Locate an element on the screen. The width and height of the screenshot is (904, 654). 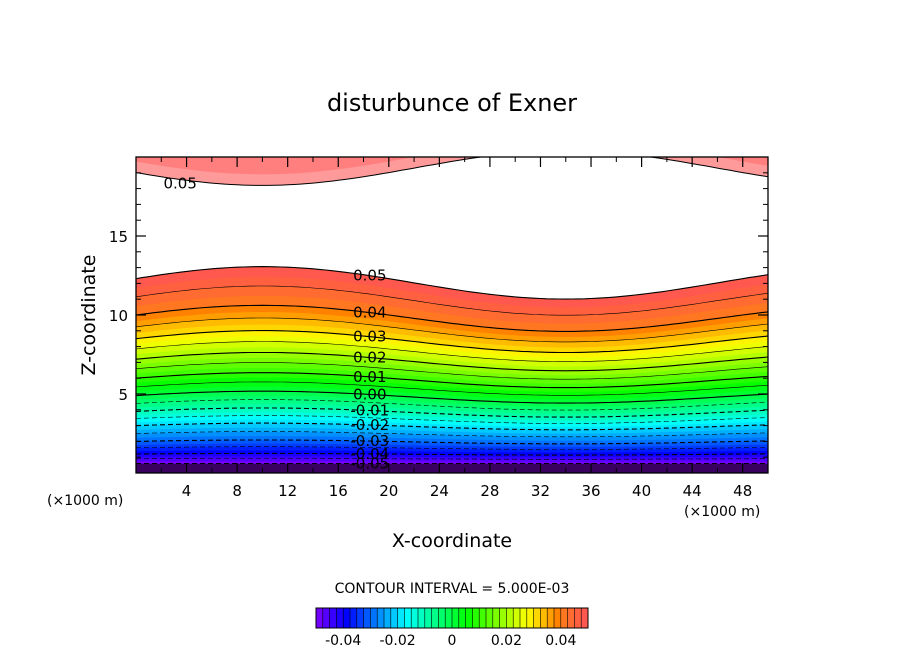
contour-label: 0.00 is located at coordinates (369, 395).